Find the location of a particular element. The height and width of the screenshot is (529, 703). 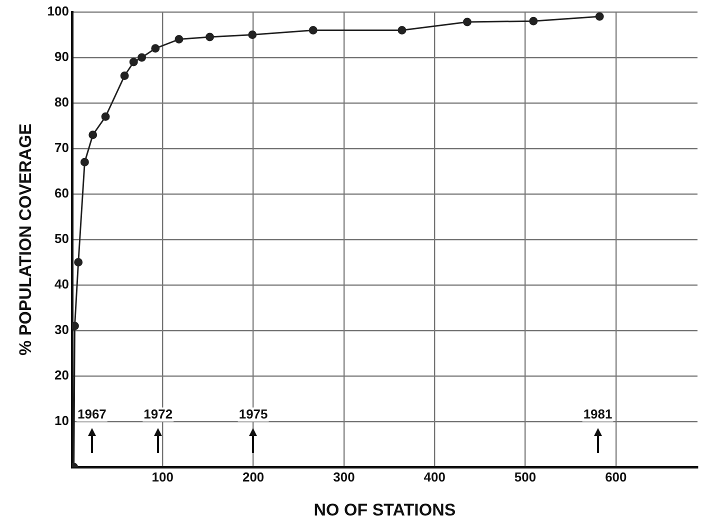

y-tick-label: 30 is located at coordinates (61, 330).